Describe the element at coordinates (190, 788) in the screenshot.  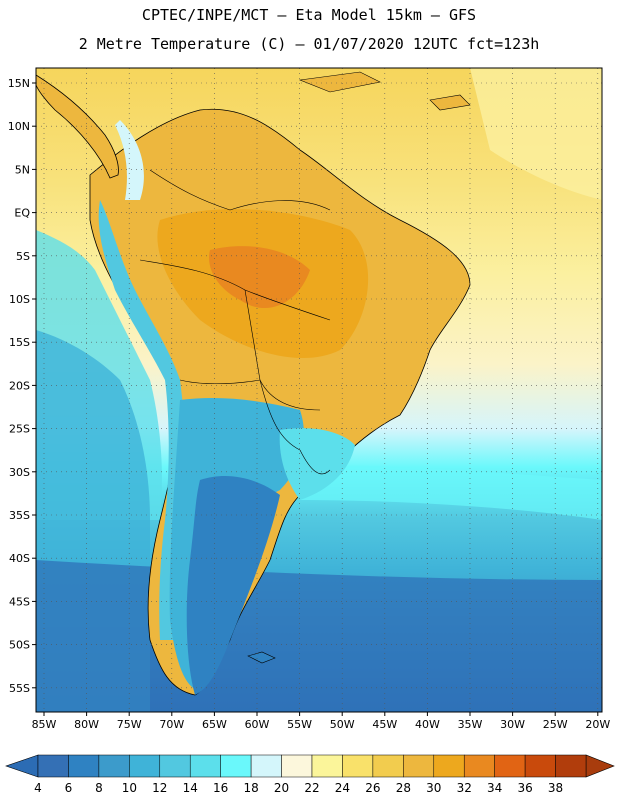
I see `colorbar-label: 14` at that location.